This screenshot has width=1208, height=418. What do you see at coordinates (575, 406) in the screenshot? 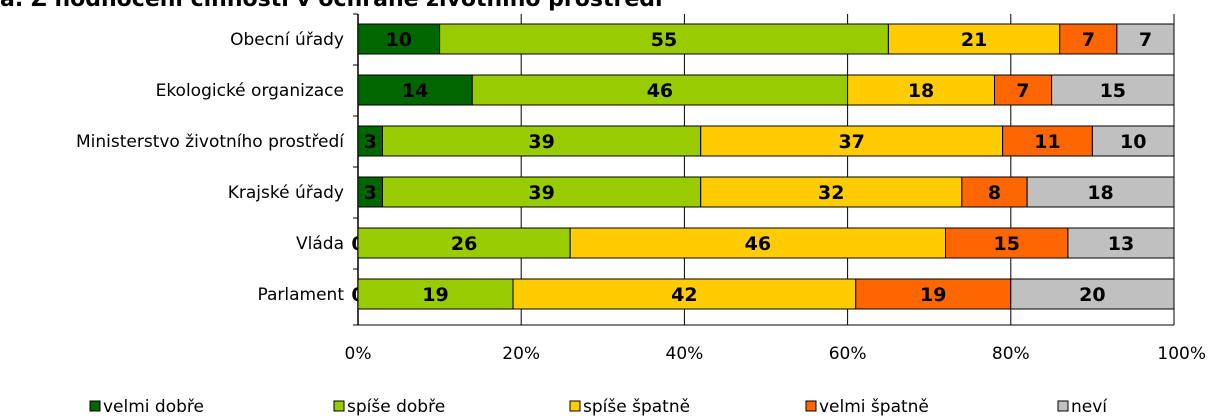
I see `legend-swatch-spise-spatne` at bounding box center [575, 406].